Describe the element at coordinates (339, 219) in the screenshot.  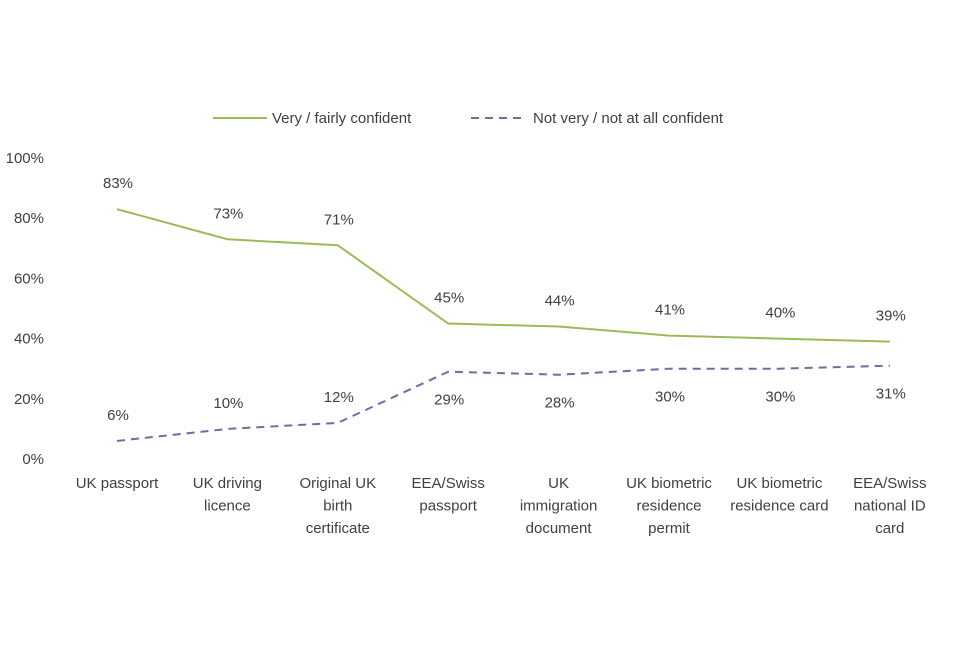
I see `data-label: 71%` at that location.